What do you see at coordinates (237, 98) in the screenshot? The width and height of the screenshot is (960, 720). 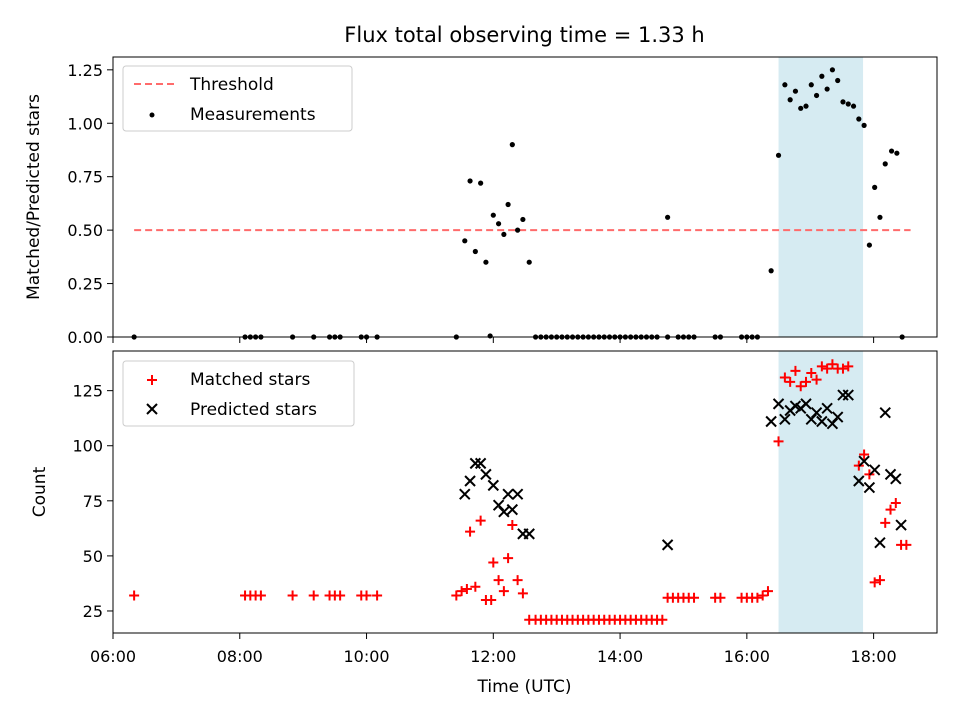 I see `top-legend: Threshold Measurements` at bounding box center [237, 98].